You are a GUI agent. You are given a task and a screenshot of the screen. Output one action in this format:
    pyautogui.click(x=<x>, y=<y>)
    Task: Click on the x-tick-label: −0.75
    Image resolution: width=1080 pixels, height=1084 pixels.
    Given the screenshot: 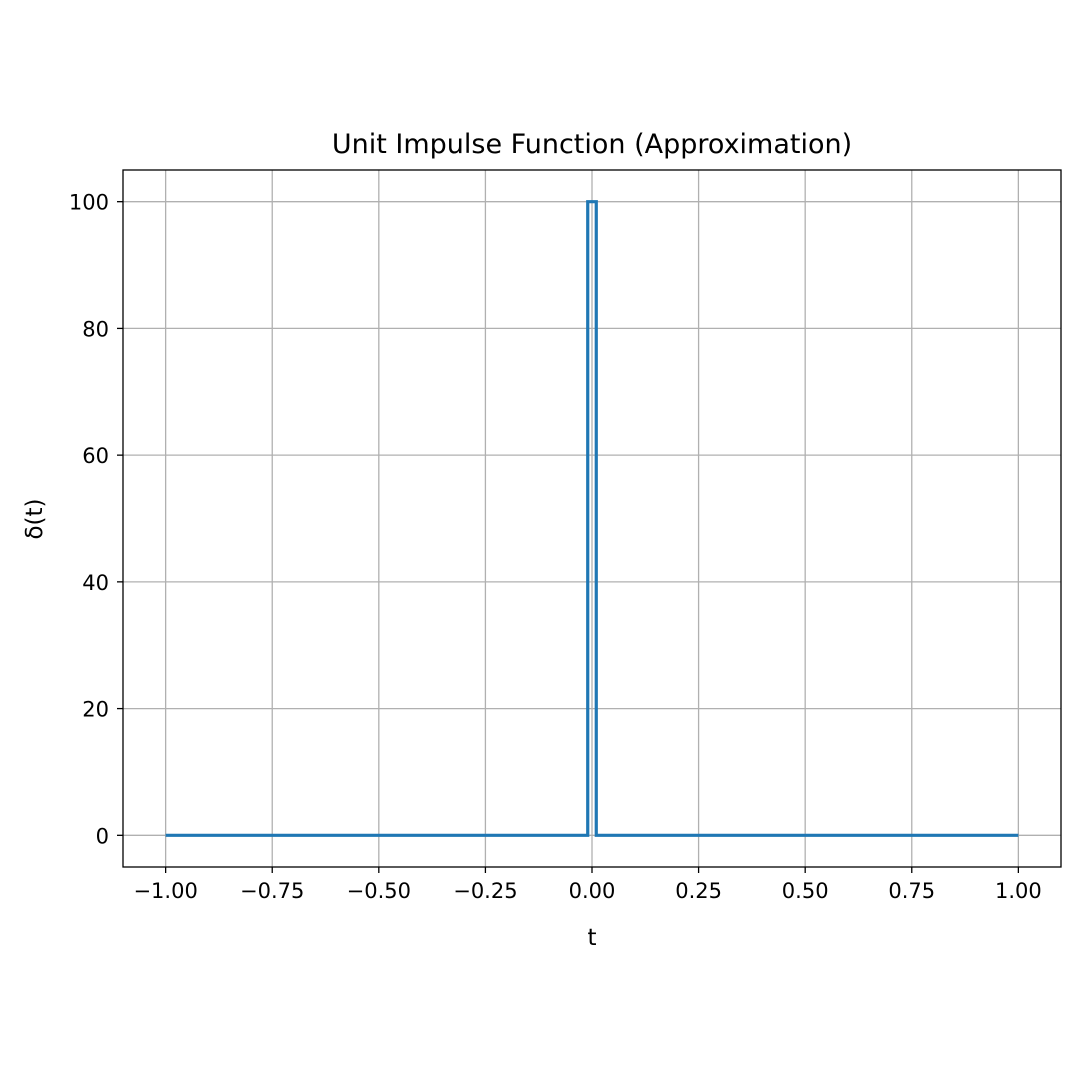 What is the action you would take?
    pyautogui.click(x=272, y=891)
    